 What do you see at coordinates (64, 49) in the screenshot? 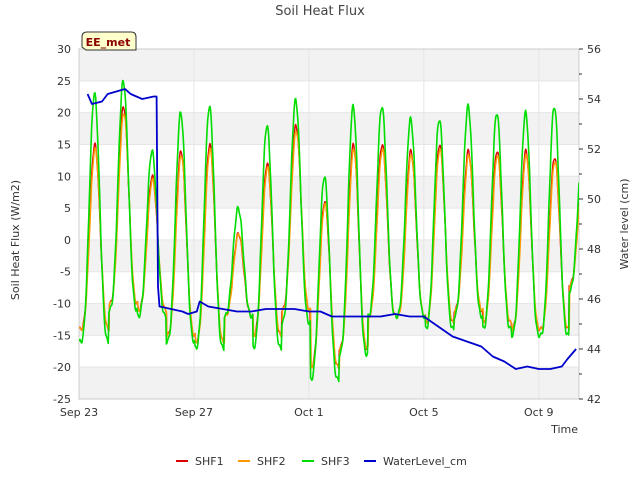
I see `left-tick-label: 30` at bounding box center [64, 49].